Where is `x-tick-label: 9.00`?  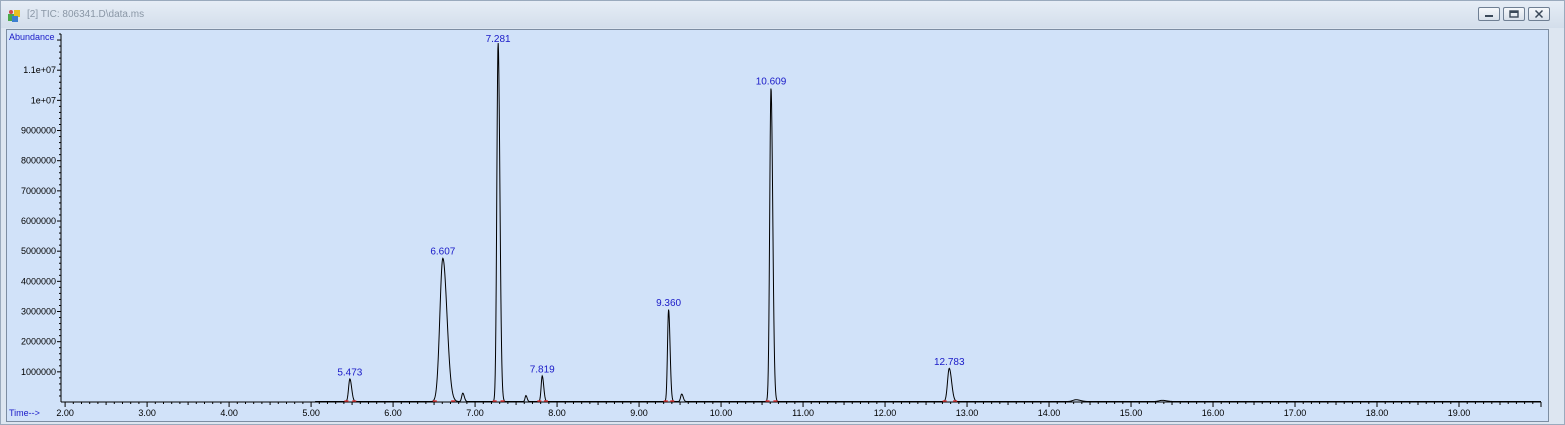 x-tick-label: 9.00 is located at coordinates (639, 413).